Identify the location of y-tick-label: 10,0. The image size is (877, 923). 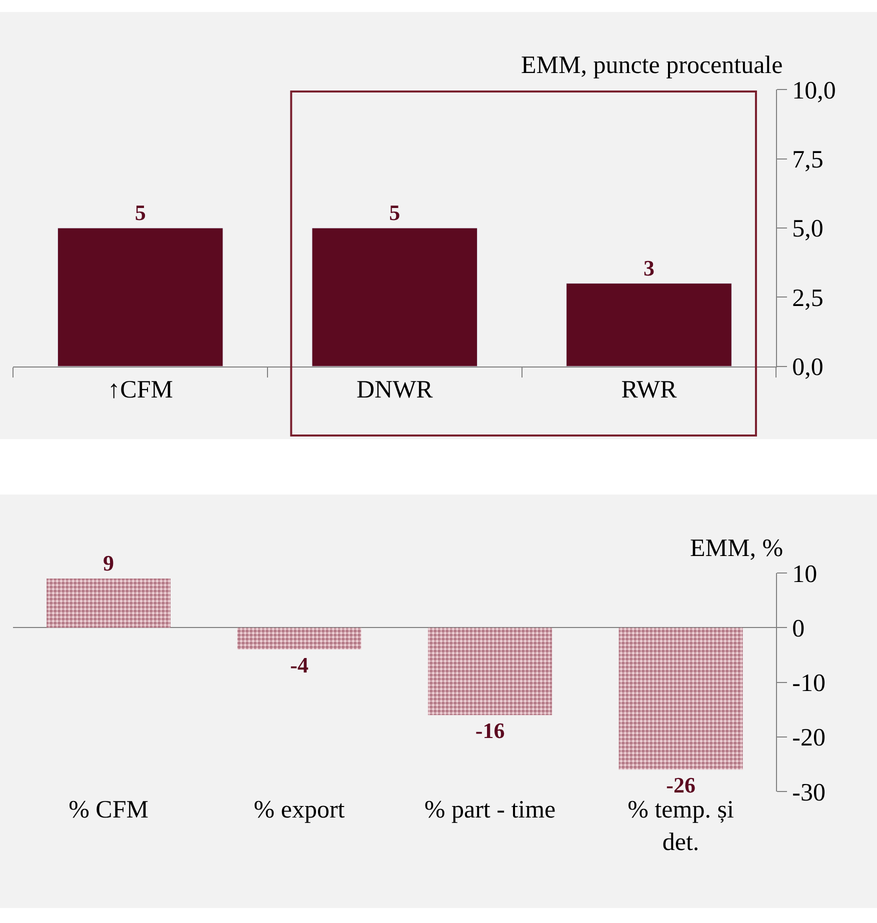
(814, 90).